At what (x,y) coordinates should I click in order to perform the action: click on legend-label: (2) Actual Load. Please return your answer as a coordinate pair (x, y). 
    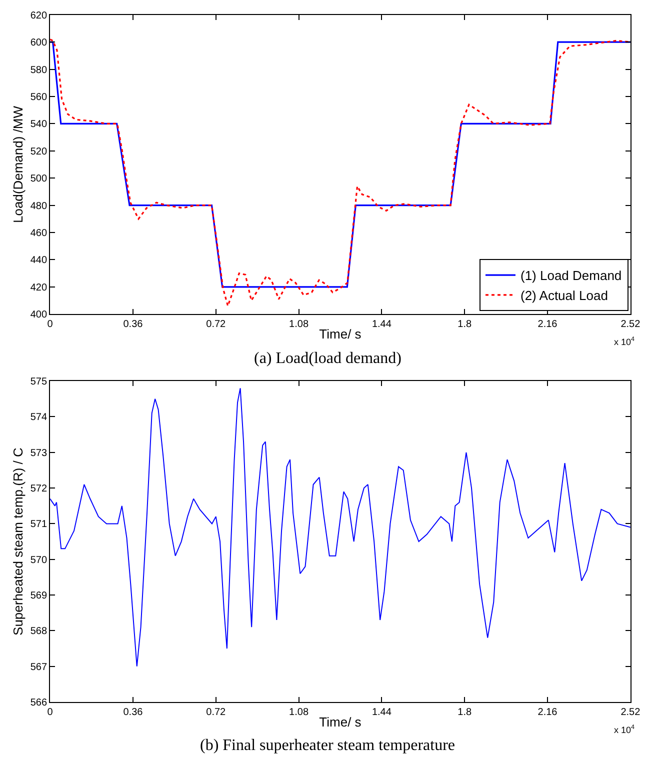
    Looking at the image, I should click on (564, 296).